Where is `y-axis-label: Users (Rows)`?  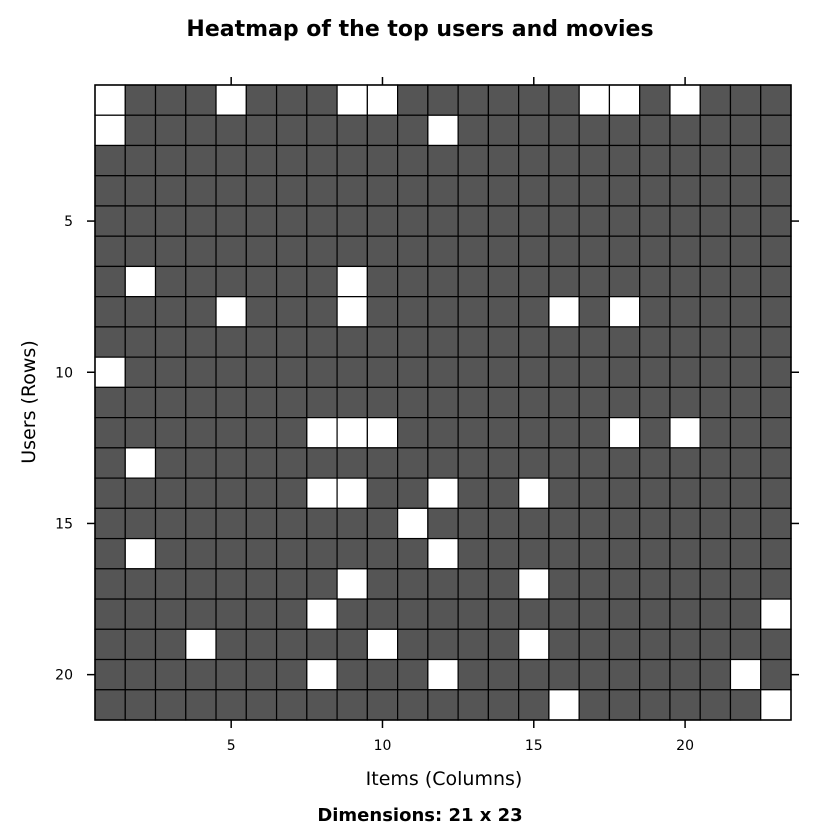 y-axis-label: Users (Rows) is located at coordinates (29, 401).